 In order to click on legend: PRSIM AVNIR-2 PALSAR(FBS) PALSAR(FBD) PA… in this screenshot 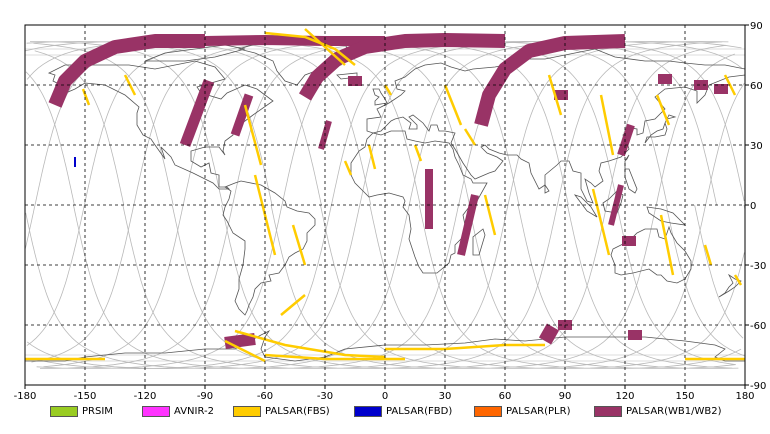, I will do `click(385, 411)`.